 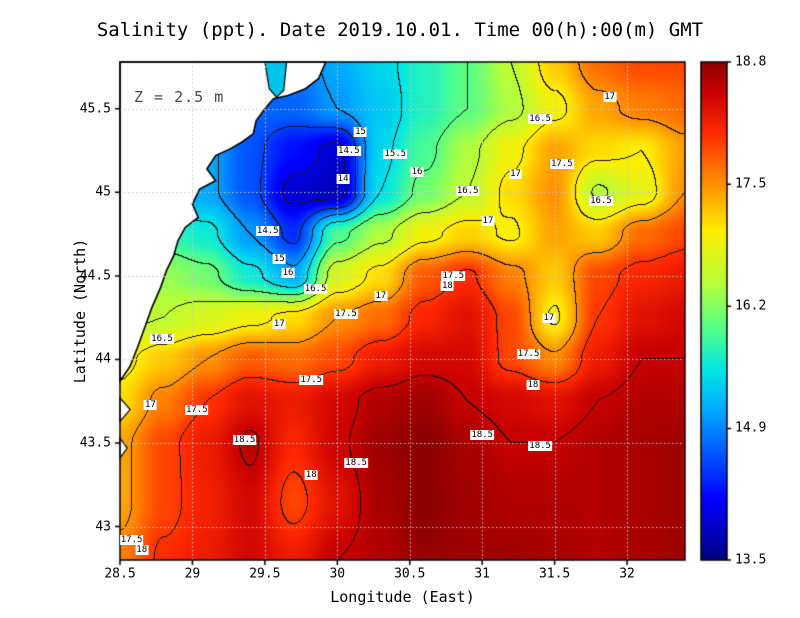 What do you see at coordinates (103, 192) in the screenshot?
I see `y-tick-label: 45` at bounding box center [103, 192].